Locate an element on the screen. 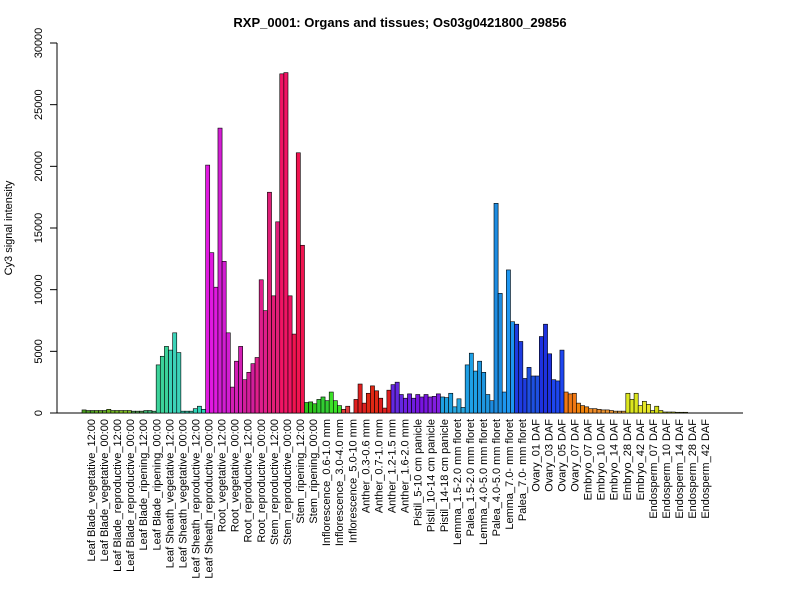  x-category-label: Ovary_01 DAF is located at coordinates (536, 455).